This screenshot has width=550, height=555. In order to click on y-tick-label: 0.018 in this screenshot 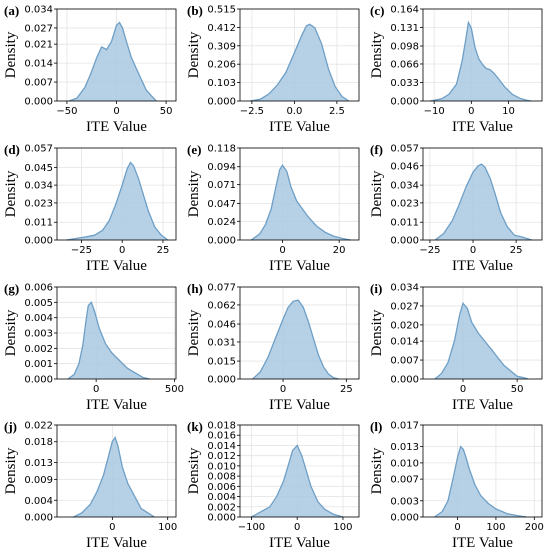, I will do `click(38, 442)`.